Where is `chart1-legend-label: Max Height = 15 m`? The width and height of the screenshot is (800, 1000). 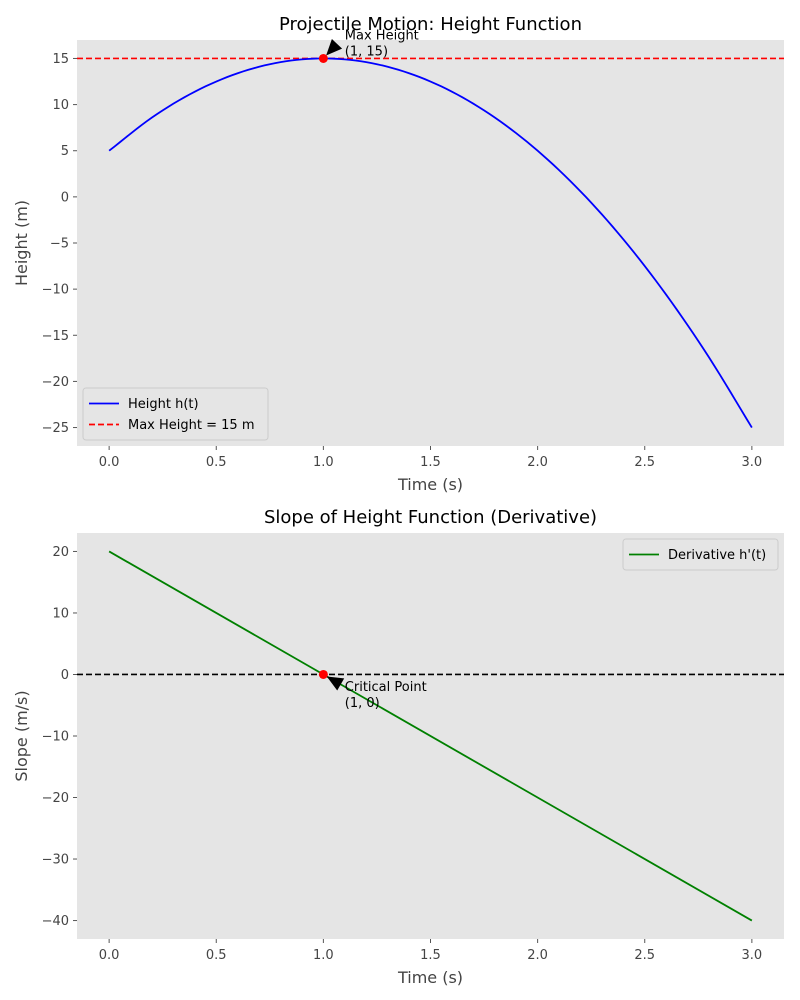 chart1-legend-label: Max Height = 15 m is located at coordinates (191, 425).